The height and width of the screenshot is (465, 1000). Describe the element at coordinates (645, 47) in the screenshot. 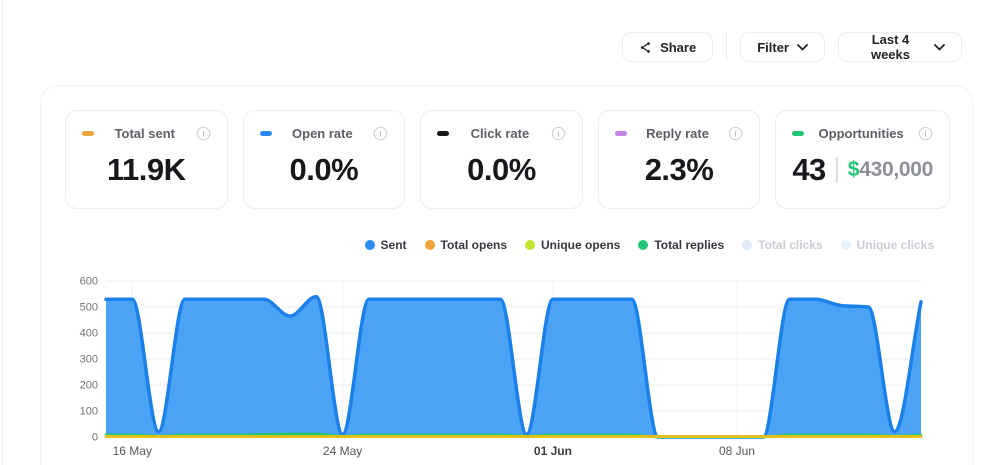

I see `share-icon` at that location.